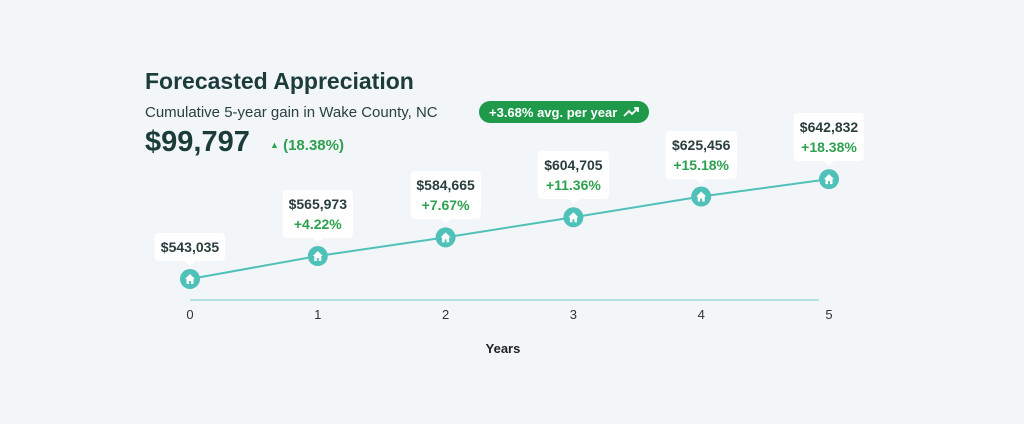 The height and width of the screenshot is (424, 1024). What do you see at coordinates (503, 348) in the screenshot?
I see `x-axis-label: Years` at bounding box center [503, 348].